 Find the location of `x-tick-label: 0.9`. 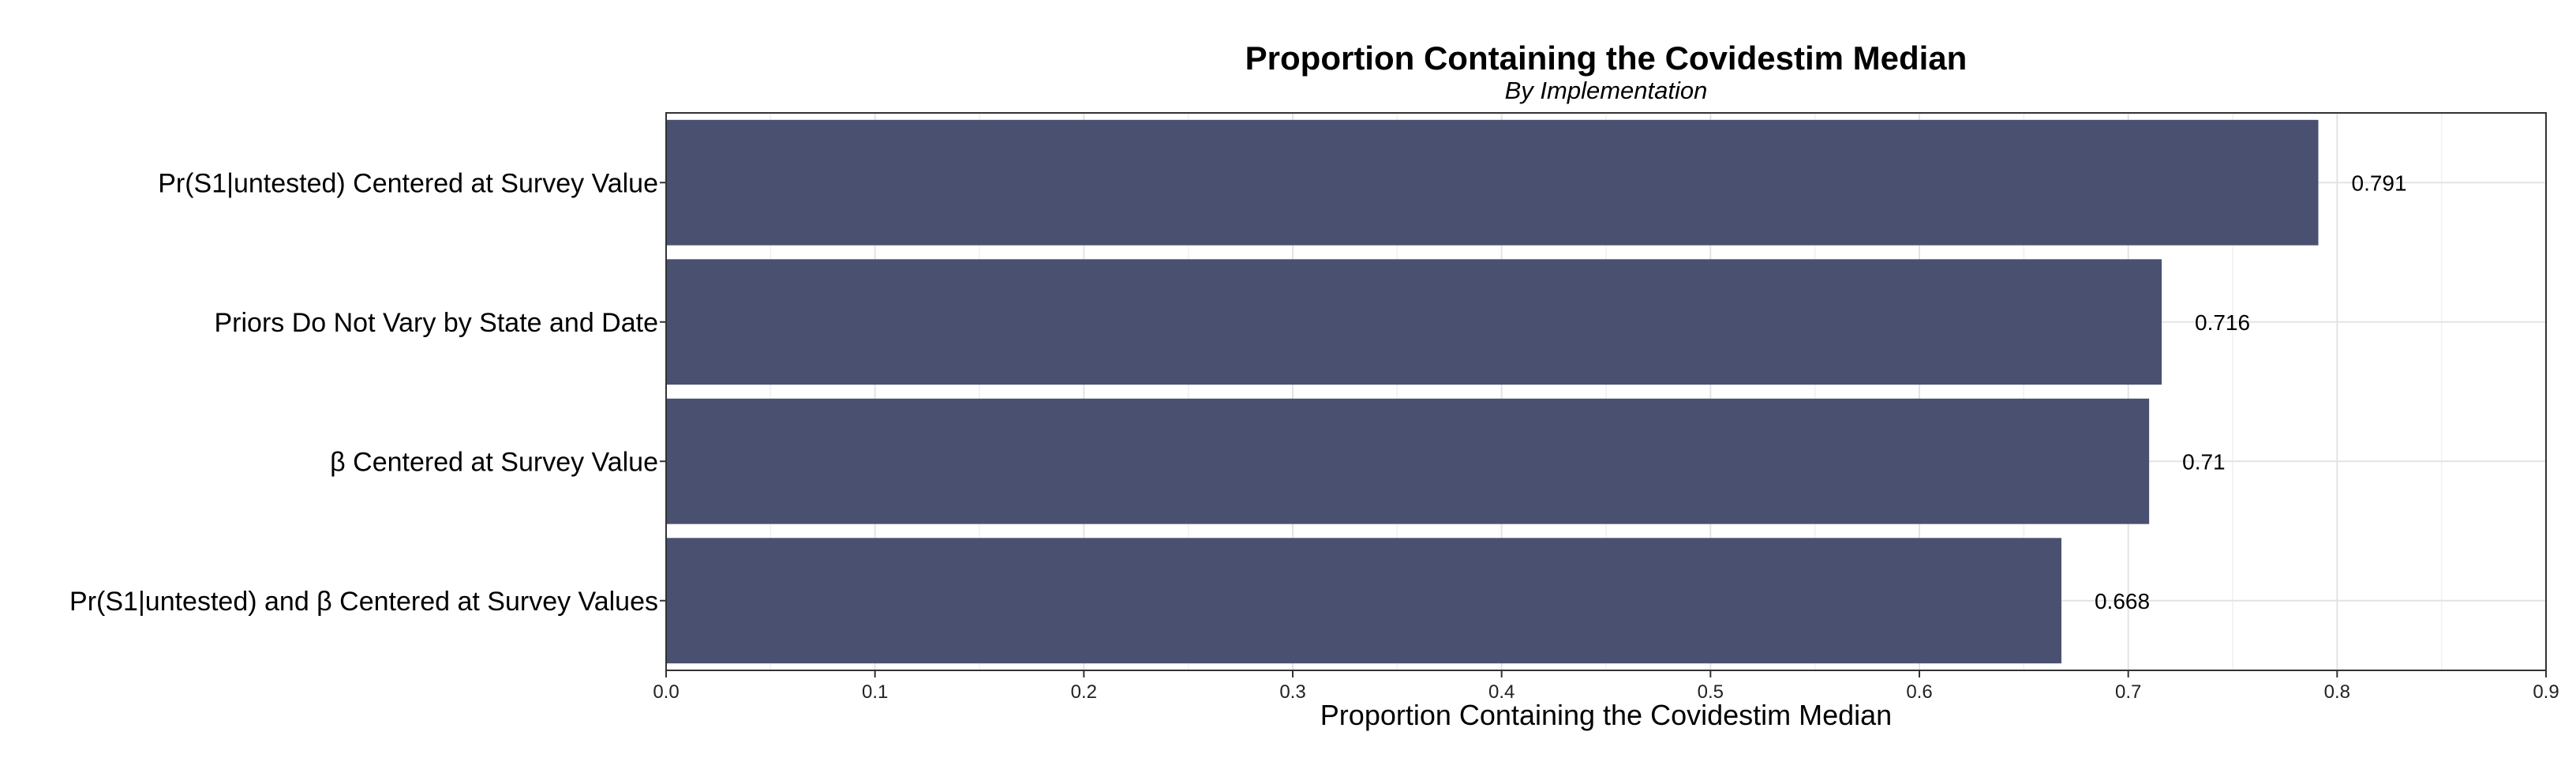

x-tick-label: 0.9 is located at coordinates (2546, 692).